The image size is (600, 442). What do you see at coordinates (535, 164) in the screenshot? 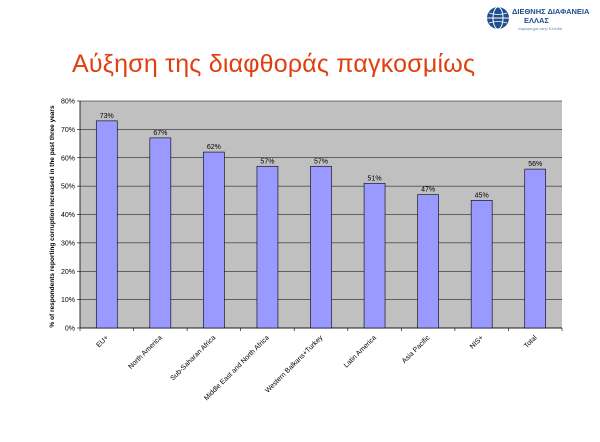
I see `data-label: 56%` at bounding box center [535, 164].